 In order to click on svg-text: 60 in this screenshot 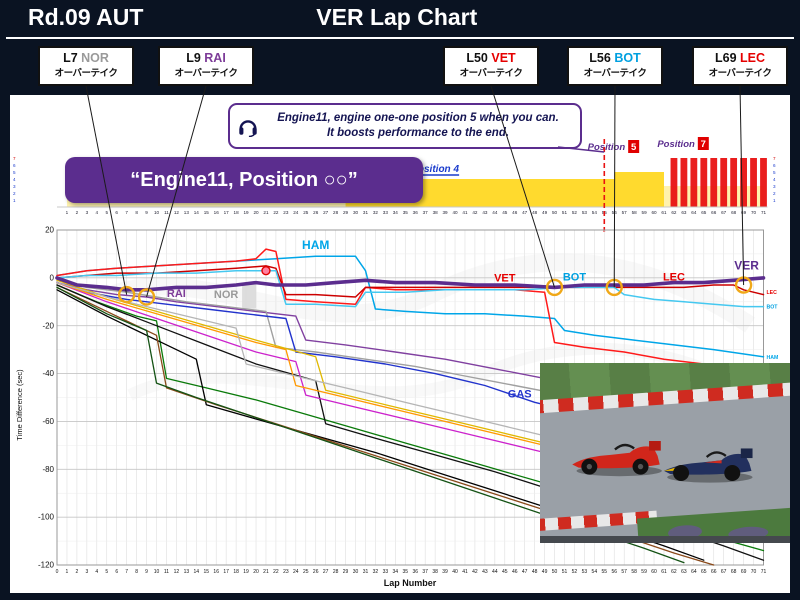, I will do `click(654, 572)`.